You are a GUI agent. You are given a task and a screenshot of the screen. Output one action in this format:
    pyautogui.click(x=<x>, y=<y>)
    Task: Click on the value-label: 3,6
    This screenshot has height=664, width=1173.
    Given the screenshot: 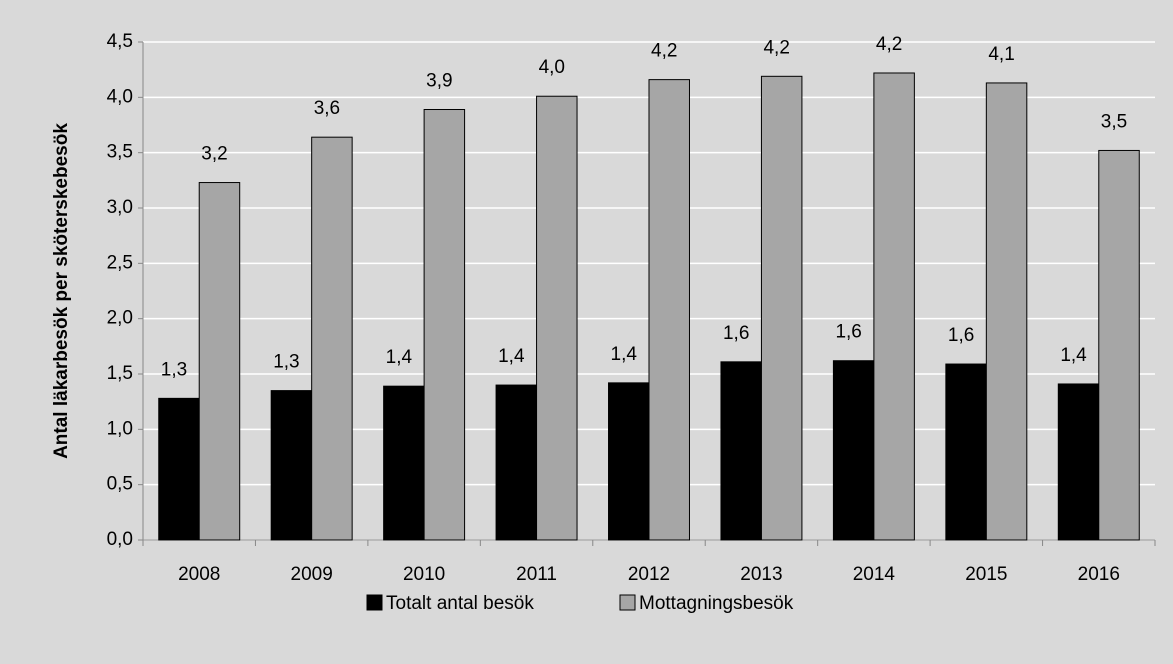 What is the action you would take?
    pyautogui.click(x=327, y=108)
    